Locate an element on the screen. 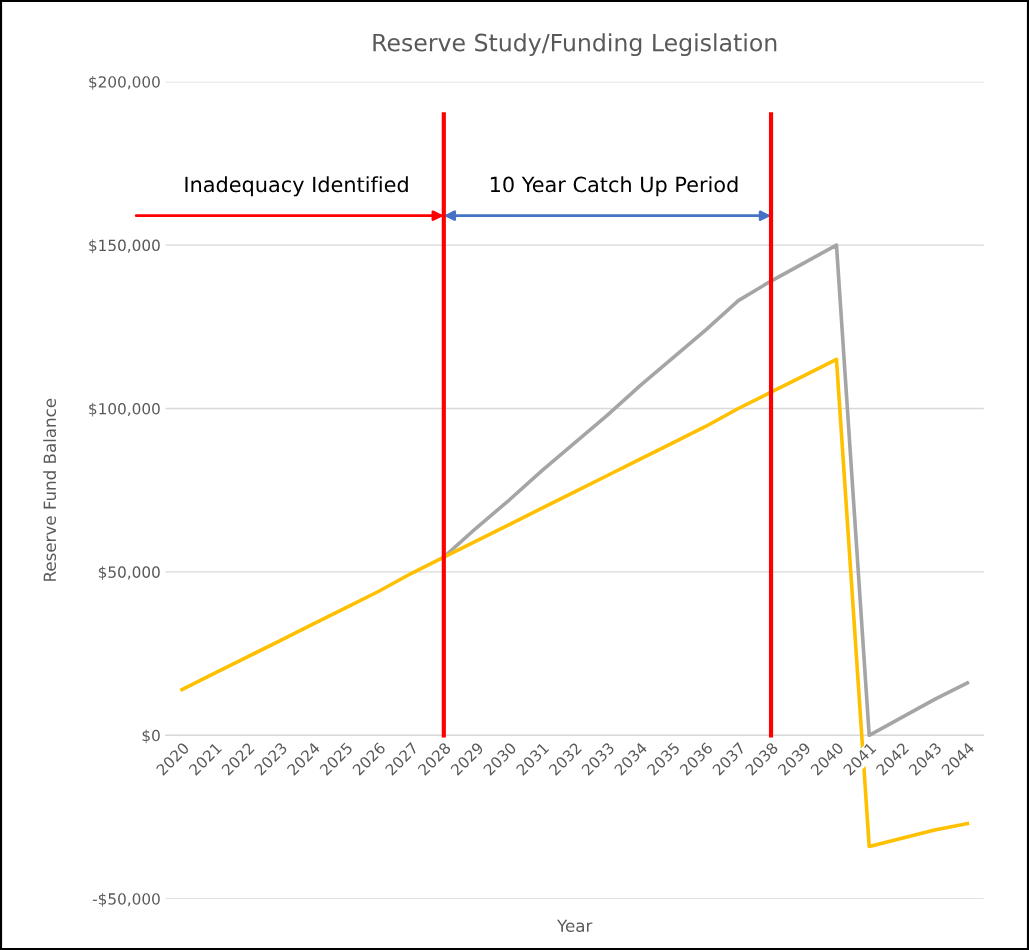  y-tick-label: $200,000 is located at coordinates (124, 82).